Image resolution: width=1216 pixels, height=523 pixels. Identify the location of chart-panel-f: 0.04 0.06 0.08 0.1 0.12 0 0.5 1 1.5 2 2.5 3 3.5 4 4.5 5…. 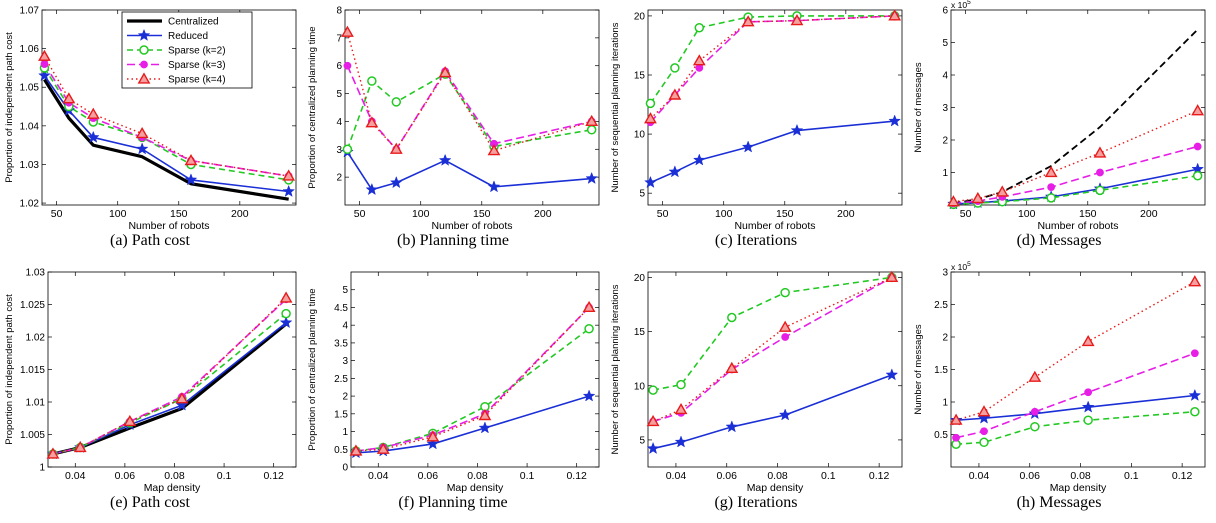
(453, 392).